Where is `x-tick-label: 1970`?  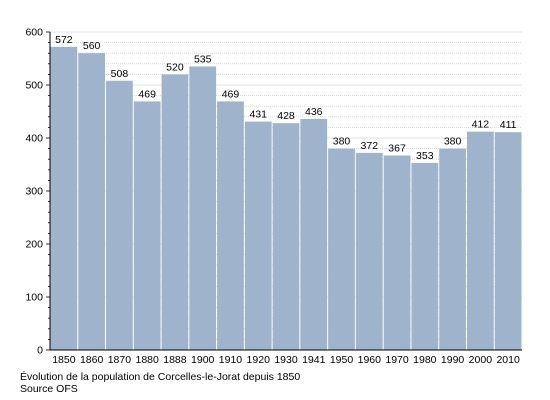 x-tick-label: 1970 is located at coordinates (397, 360).